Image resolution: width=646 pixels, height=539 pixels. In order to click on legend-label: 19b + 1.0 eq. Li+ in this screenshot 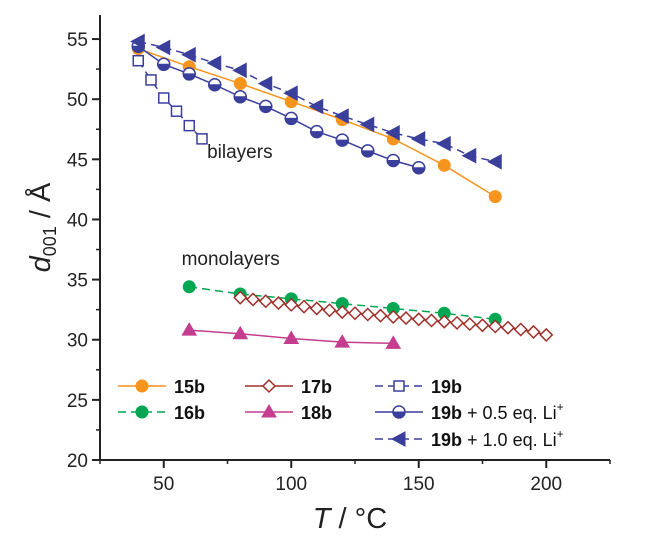, I will do `click(497, 438)`.